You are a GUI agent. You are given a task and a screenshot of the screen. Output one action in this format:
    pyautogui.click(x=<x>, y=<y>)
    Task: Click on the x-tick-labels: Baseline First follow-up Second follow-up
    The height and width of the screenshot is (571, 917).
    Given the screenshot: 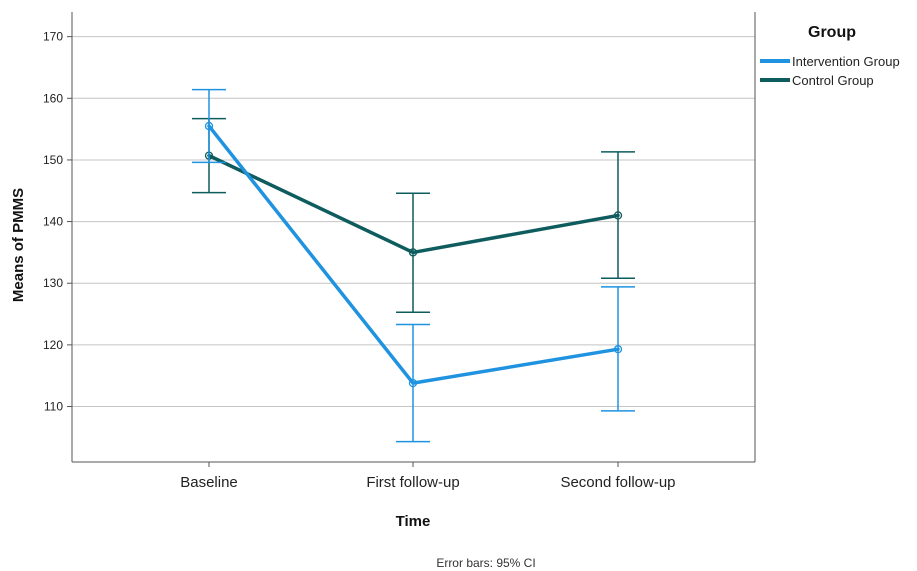 What is the action you would take?
    pyautogui.click(x=428, y=476)
    